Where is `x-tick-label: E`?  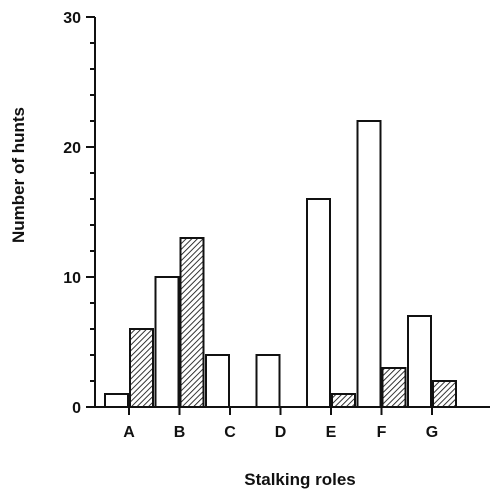 x-tick-label: E is located at coordinates (331, 432).